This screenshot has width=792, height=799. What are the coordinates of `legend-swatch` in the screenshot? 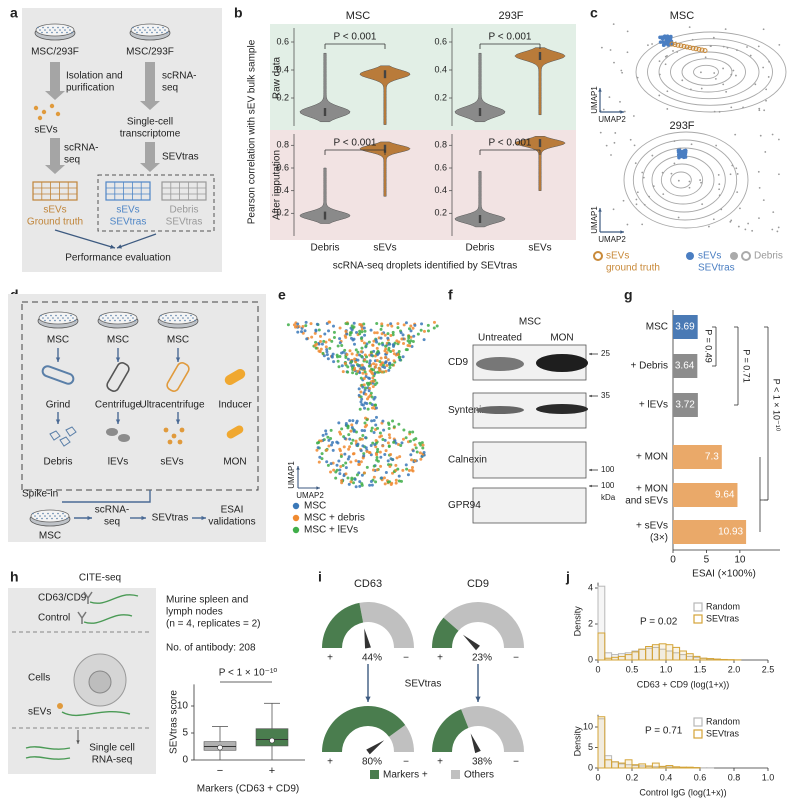 It's located at (698, 734).